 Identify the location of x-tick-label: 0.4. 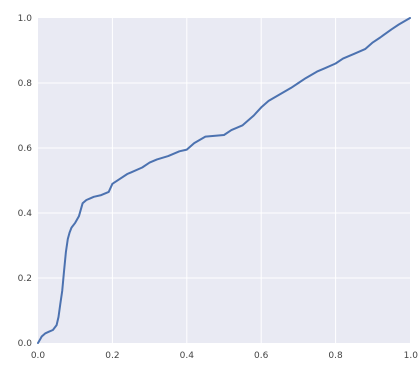
(187, 356).